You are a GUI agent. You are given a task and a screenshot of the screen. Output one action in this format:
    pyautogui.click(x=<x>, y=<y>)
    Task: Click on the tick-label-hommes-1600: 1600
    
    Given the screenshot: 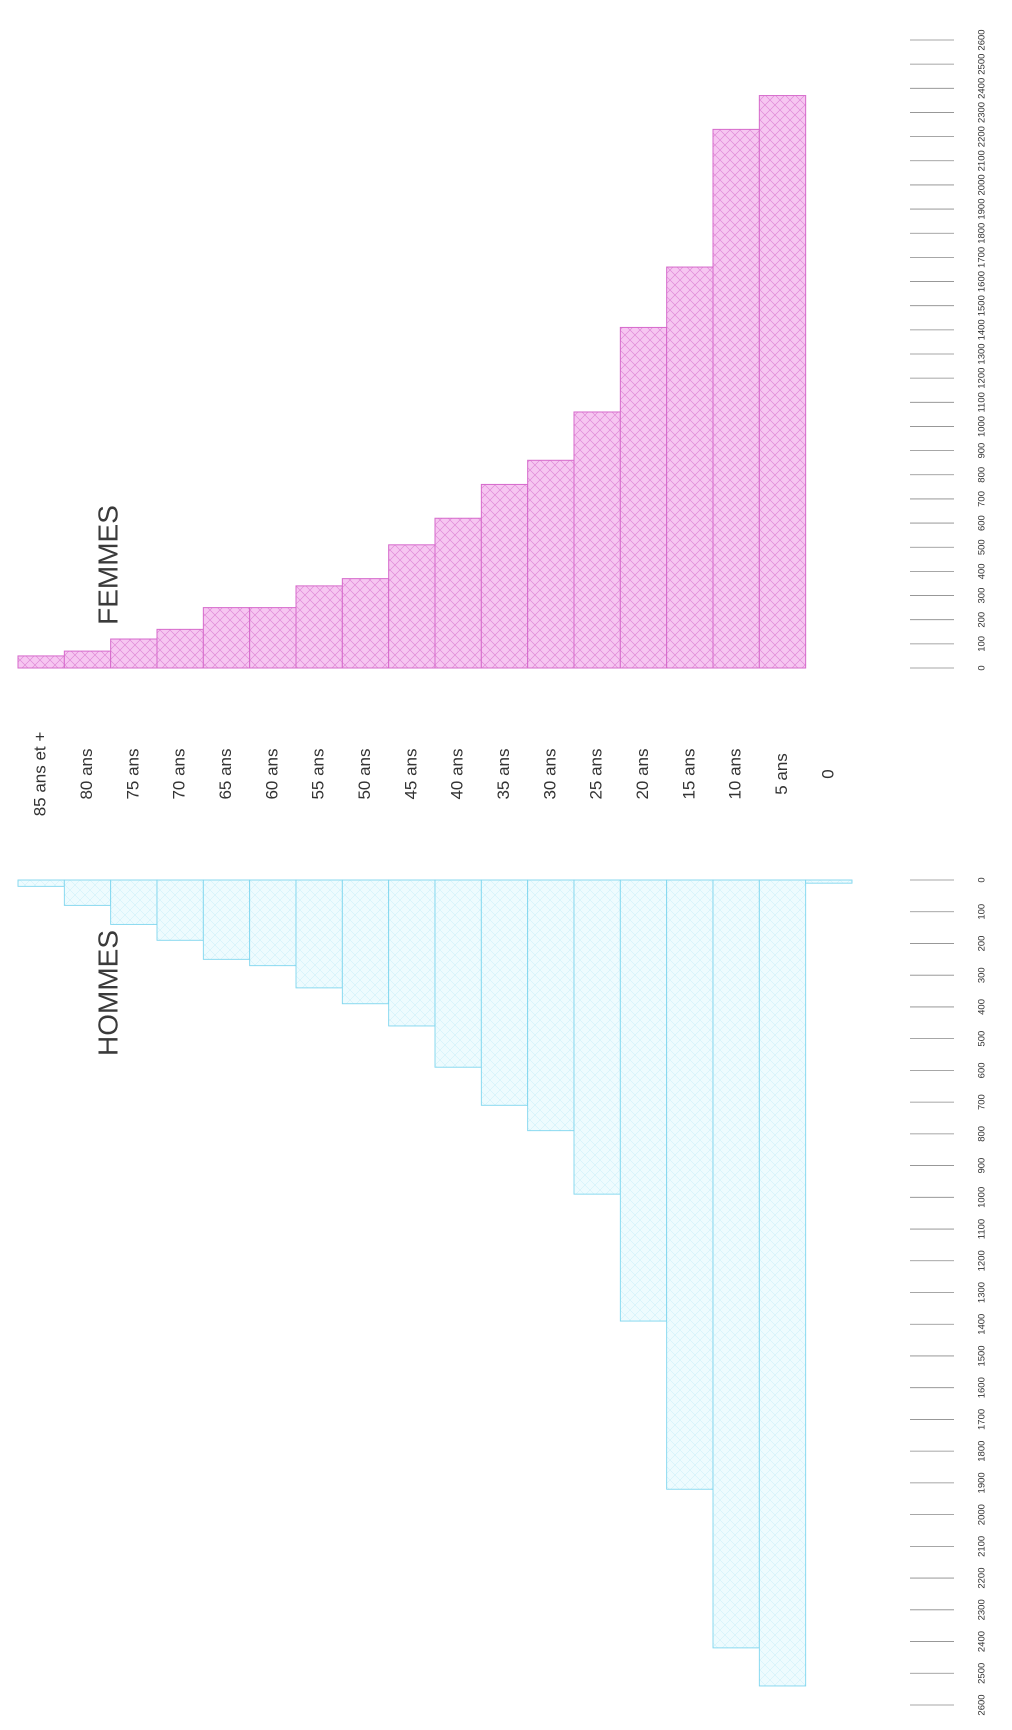 What is the action you would take?
    pyautogui.click(x=982, y=1387)
    